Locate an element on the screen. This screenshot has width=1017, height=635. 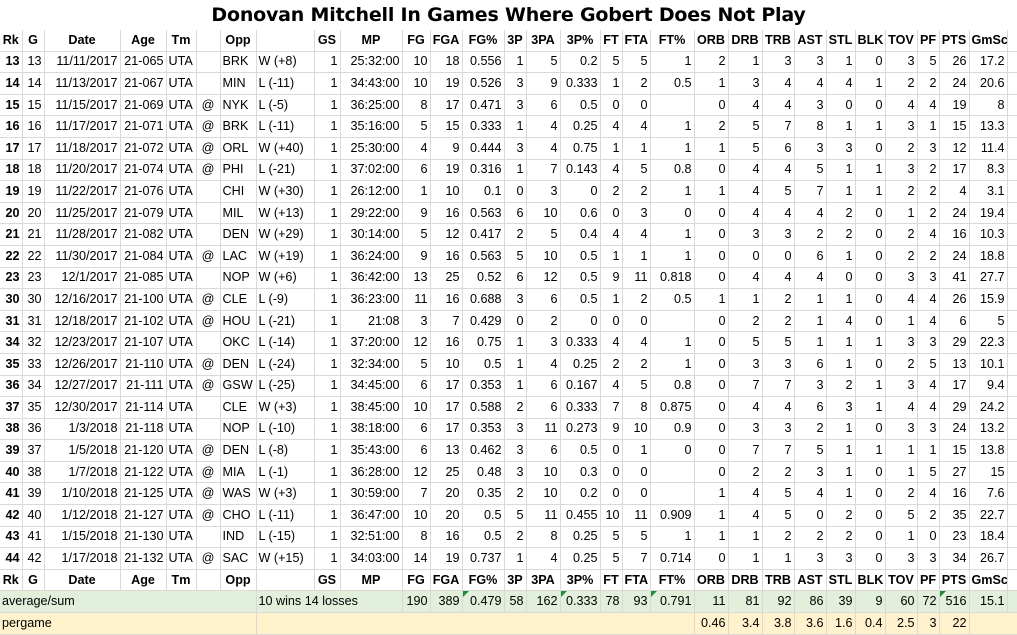
table-cell: 9 is located at coordinates (446, 148).